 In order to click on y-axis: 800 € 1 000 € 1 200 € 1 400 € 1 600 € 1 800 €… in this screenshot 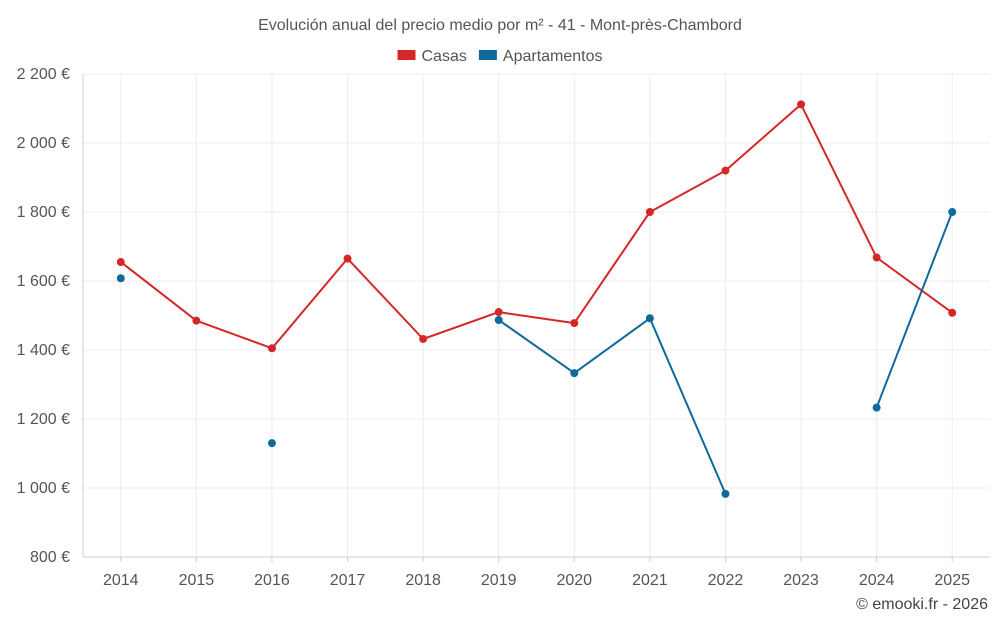, I will do `click(50, 316)`.